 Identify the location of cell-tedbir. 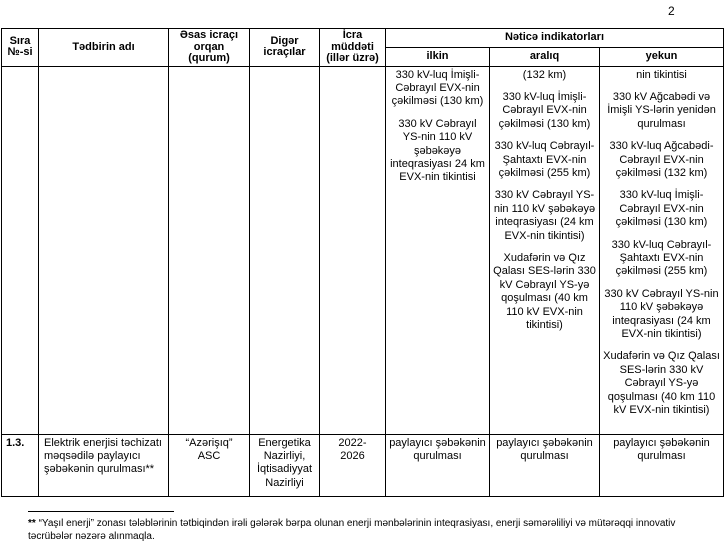
(103, 250).